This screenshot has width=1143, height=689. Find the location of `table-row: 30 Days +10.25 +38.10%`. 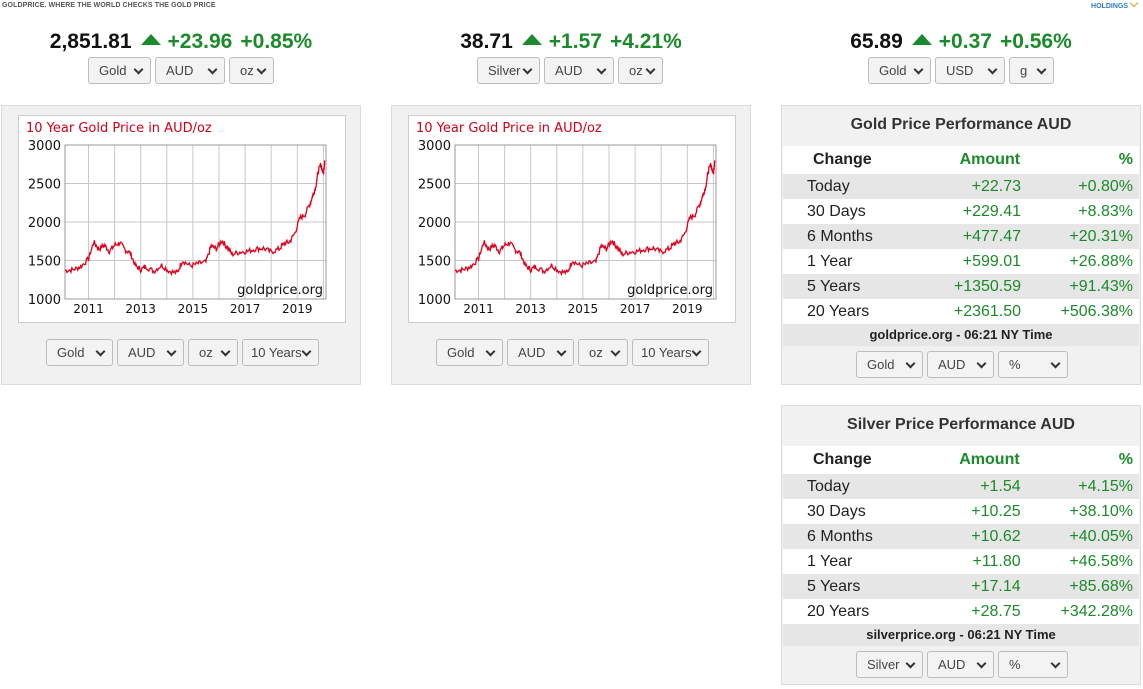

table-row: 30 Days +10.25 +38.10% is located at coordinates (961, 511).